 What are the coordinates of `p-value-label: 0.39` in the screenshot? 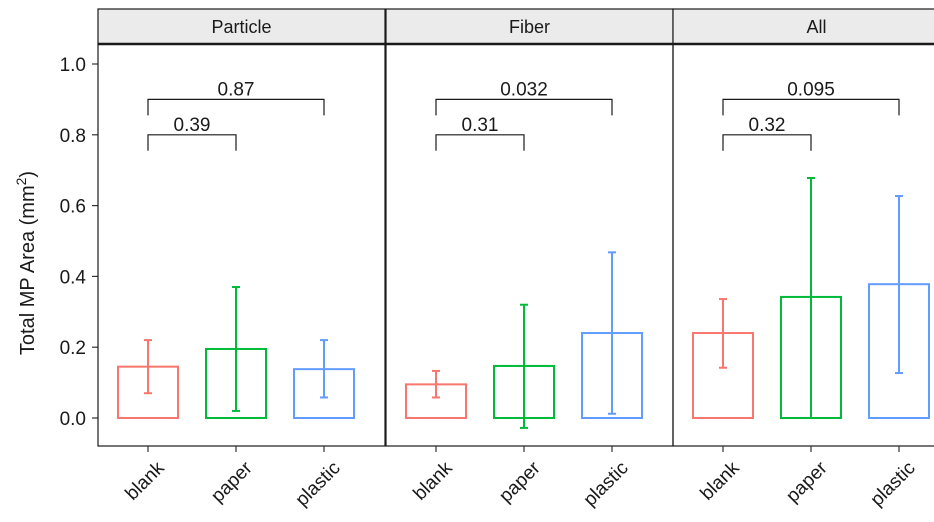 It's located at (192, 125).